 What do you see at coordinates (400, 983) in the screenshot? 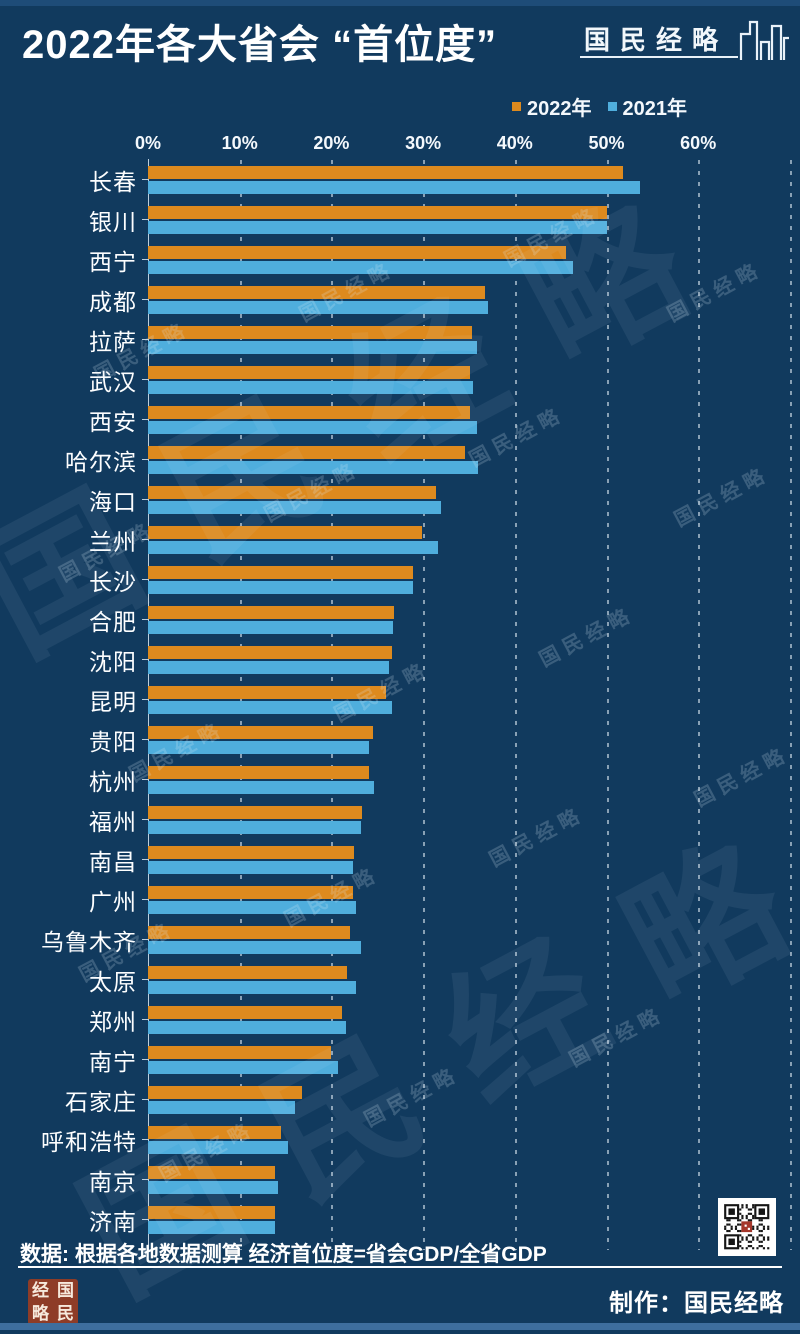
I see `bar-row: 太原` at bounding box center [400, 983].